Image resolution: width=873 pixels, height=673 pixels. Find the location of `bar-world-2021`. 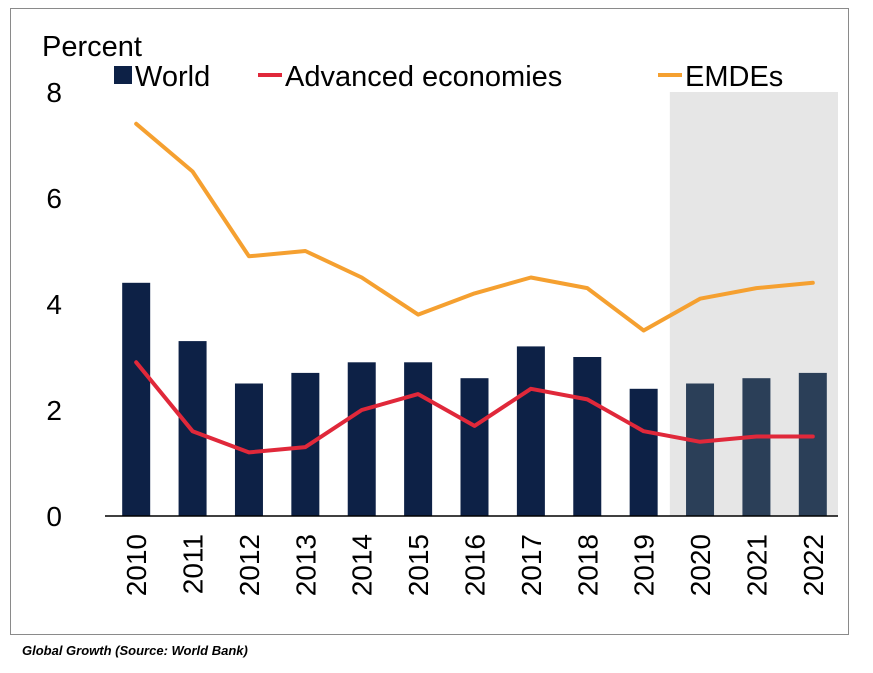

bar-world-2021 is located at coordinates (756, 447).